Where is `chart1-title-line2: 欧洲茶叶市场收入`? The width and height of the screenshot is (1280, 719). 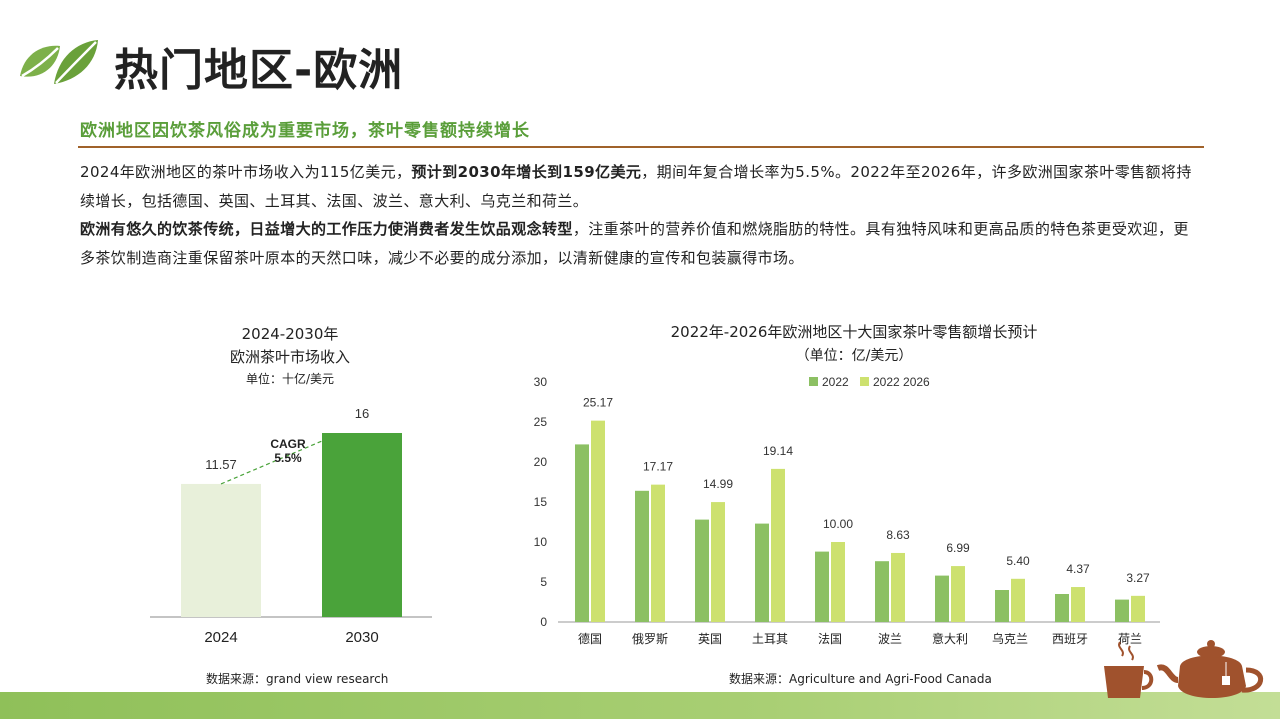 chart1-title-line2: 欧洲茶叶市场收入 is located at coordinates (289, 357).